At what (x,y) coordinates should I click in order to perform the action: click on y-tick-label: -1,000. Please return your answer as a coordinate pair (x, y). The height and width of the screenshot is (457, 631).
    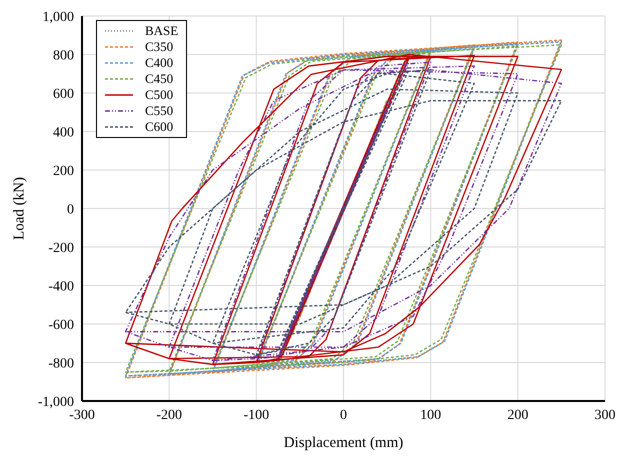
    Looking at the image, I should click on (56, 402).